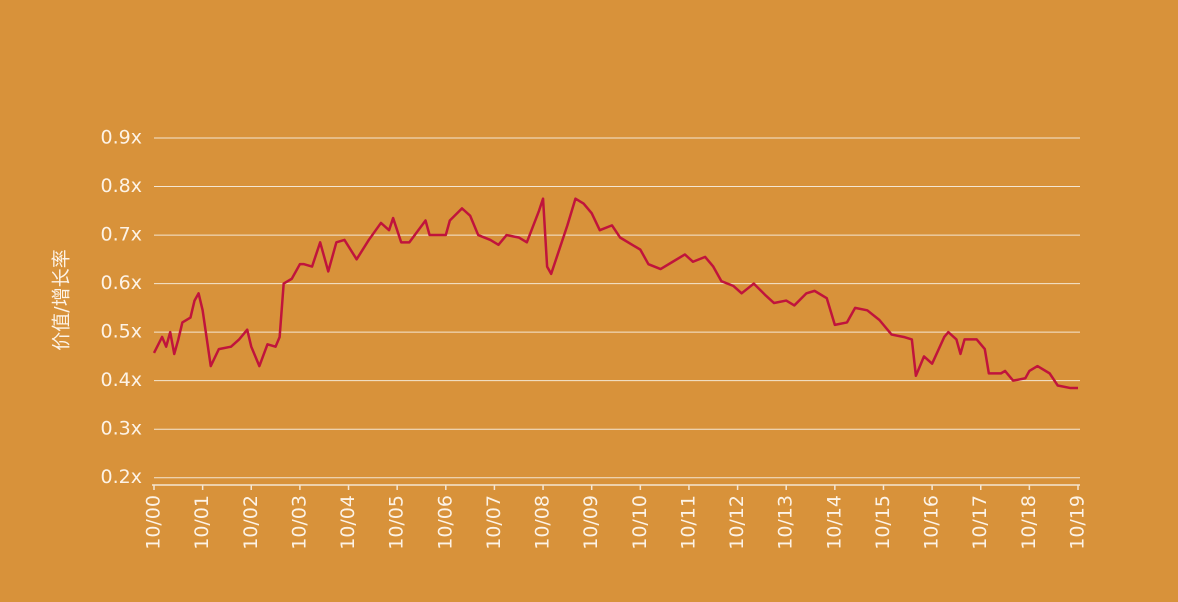  I want to click on x-tick-label: 10/12, so click(737, 522).